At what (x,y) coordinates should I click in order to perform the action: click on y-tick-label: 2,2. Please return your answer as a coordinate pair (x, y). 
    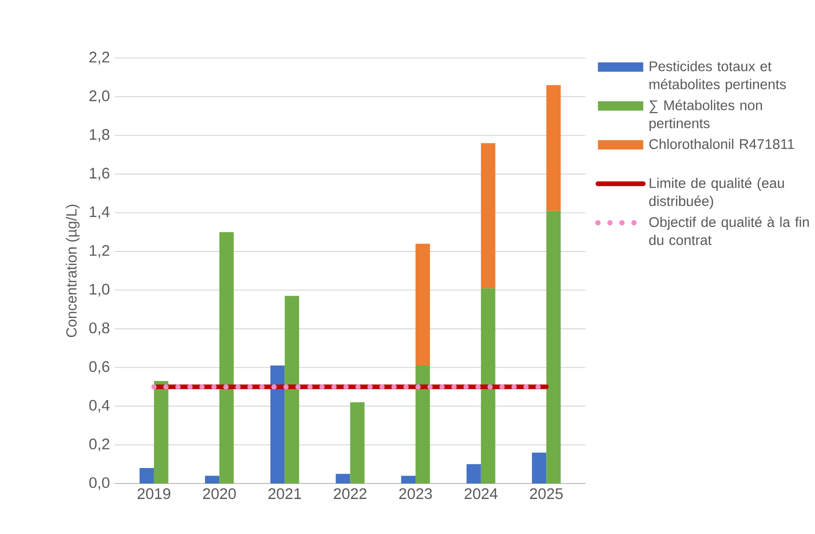
    Looking at the image, I should click on (99, 58).